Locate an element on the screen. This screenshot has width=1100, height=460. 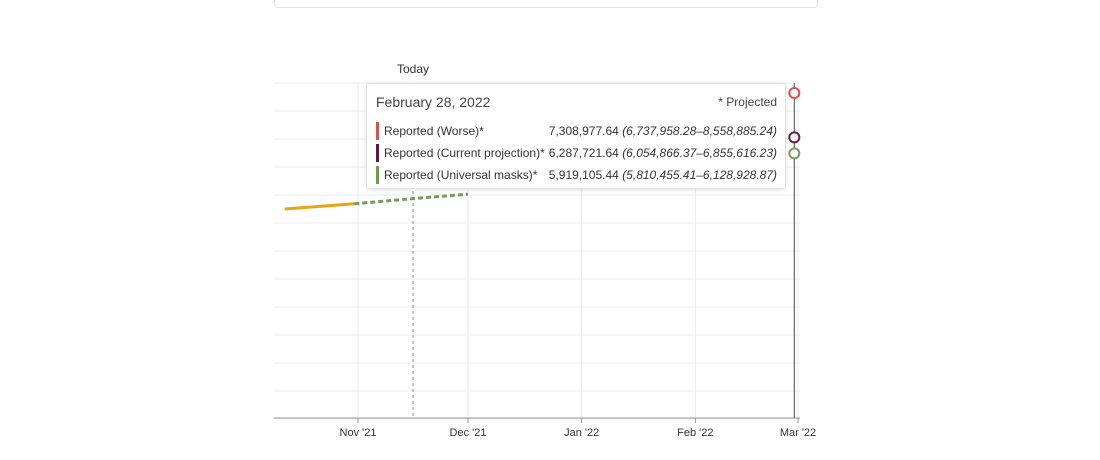
tooltip-swatch-current is located at coordinates (377, 153).